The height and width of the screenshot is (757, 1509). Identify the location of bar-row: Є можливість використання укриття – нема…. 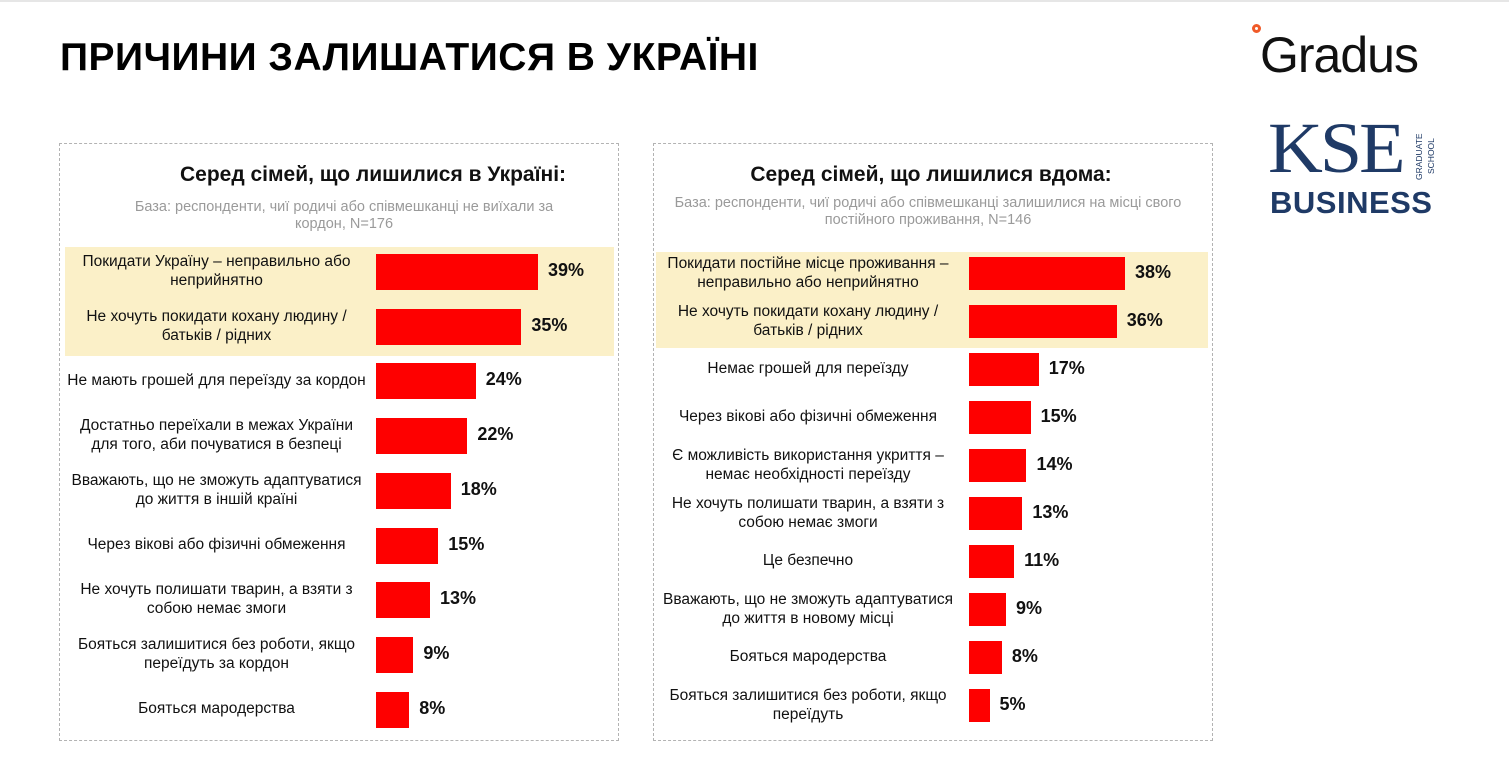
(933, 464).